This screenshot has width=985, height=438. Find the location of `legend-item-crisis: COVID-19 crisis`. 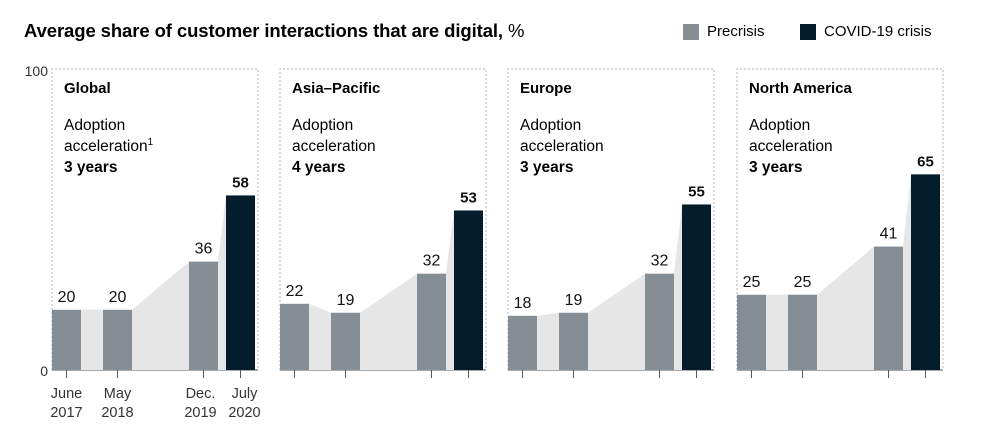

legend-item-crisis: COVID-19 crisis is located at coordinates (866, 31).